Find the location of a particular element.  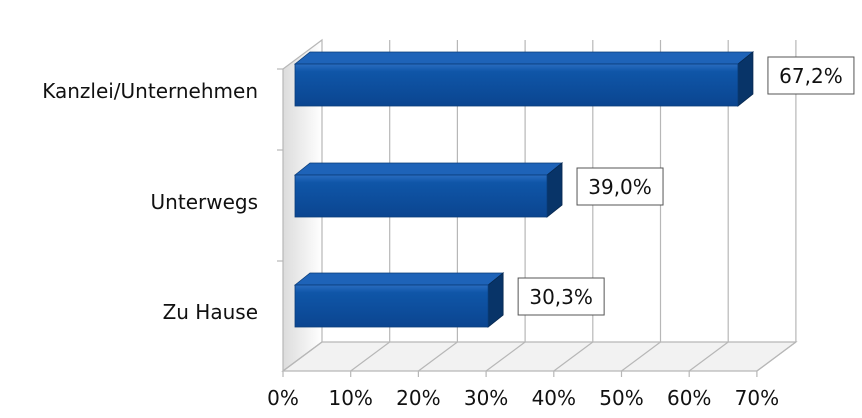

x-tick-label: 20% is located at coordinates (418, 398).